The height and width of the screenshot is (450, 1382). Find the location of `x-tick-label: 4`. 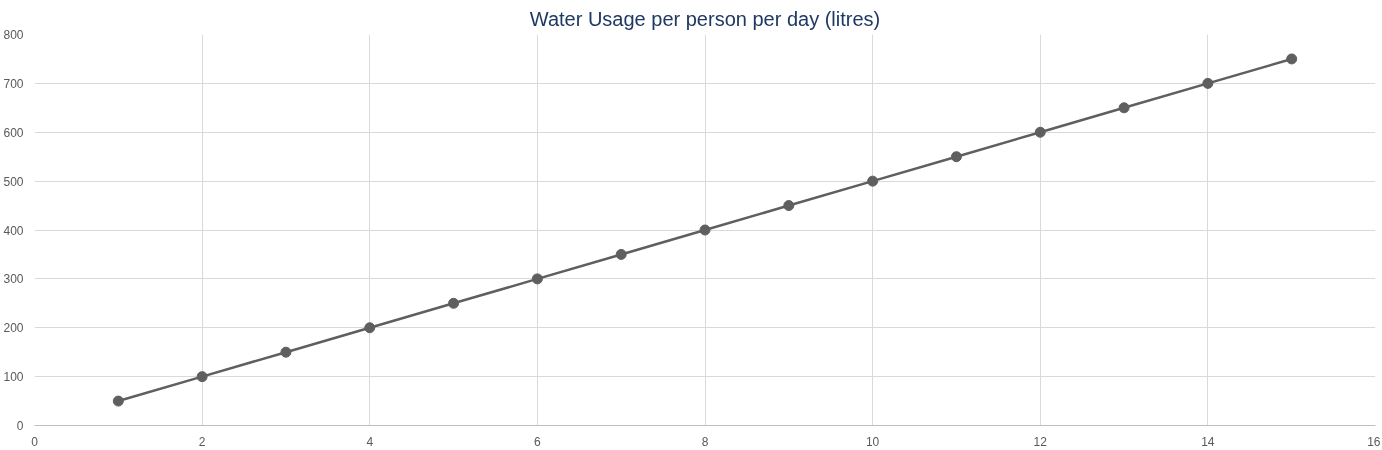

x-tick-label: 4 is located at coordinates (370, 441).